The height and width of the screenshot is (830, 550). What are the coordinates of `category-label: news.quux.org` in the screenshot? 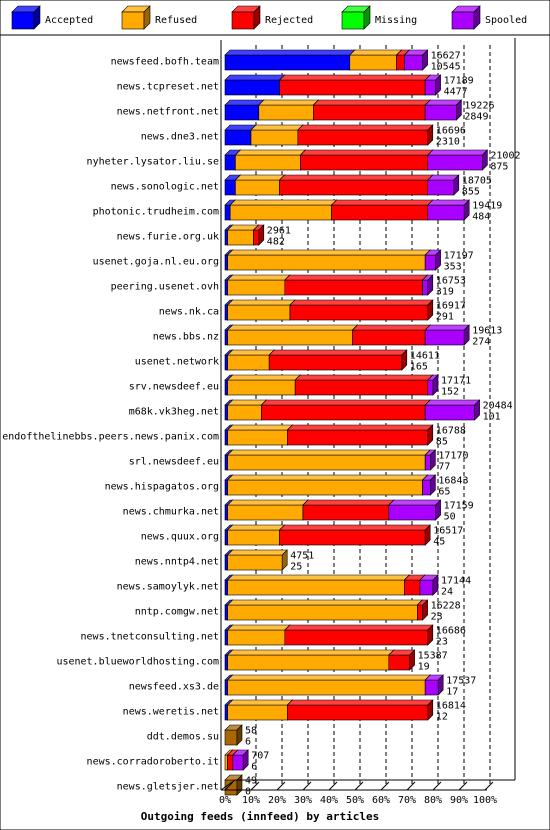 It's located at (180, 537).